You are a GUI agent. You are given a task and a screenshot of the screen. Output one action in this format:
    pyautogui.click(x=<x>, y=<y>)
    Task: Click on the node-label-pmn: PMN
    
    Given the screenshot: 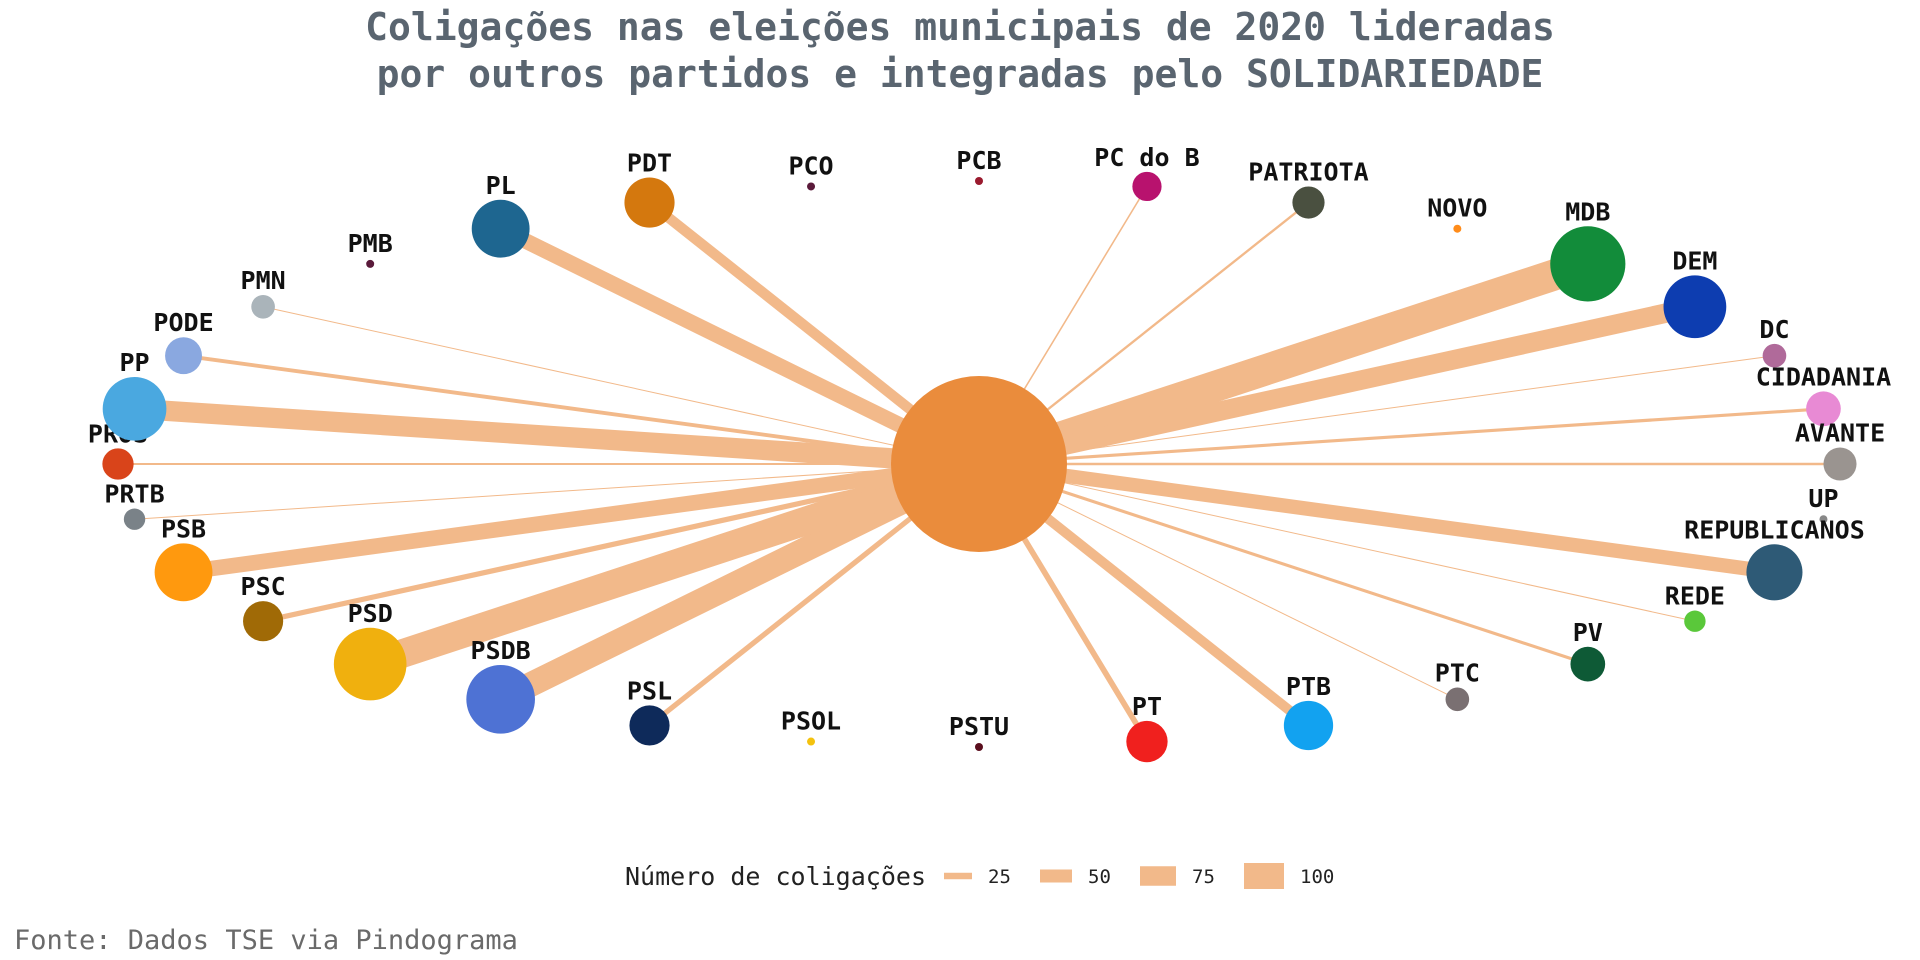 What is the action you would take?
    pyautogui.click(x=263, y=280)
    